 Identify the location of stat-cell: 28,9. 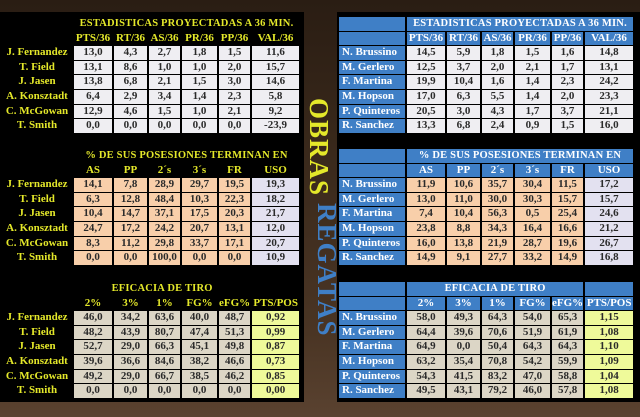
(164, 185).